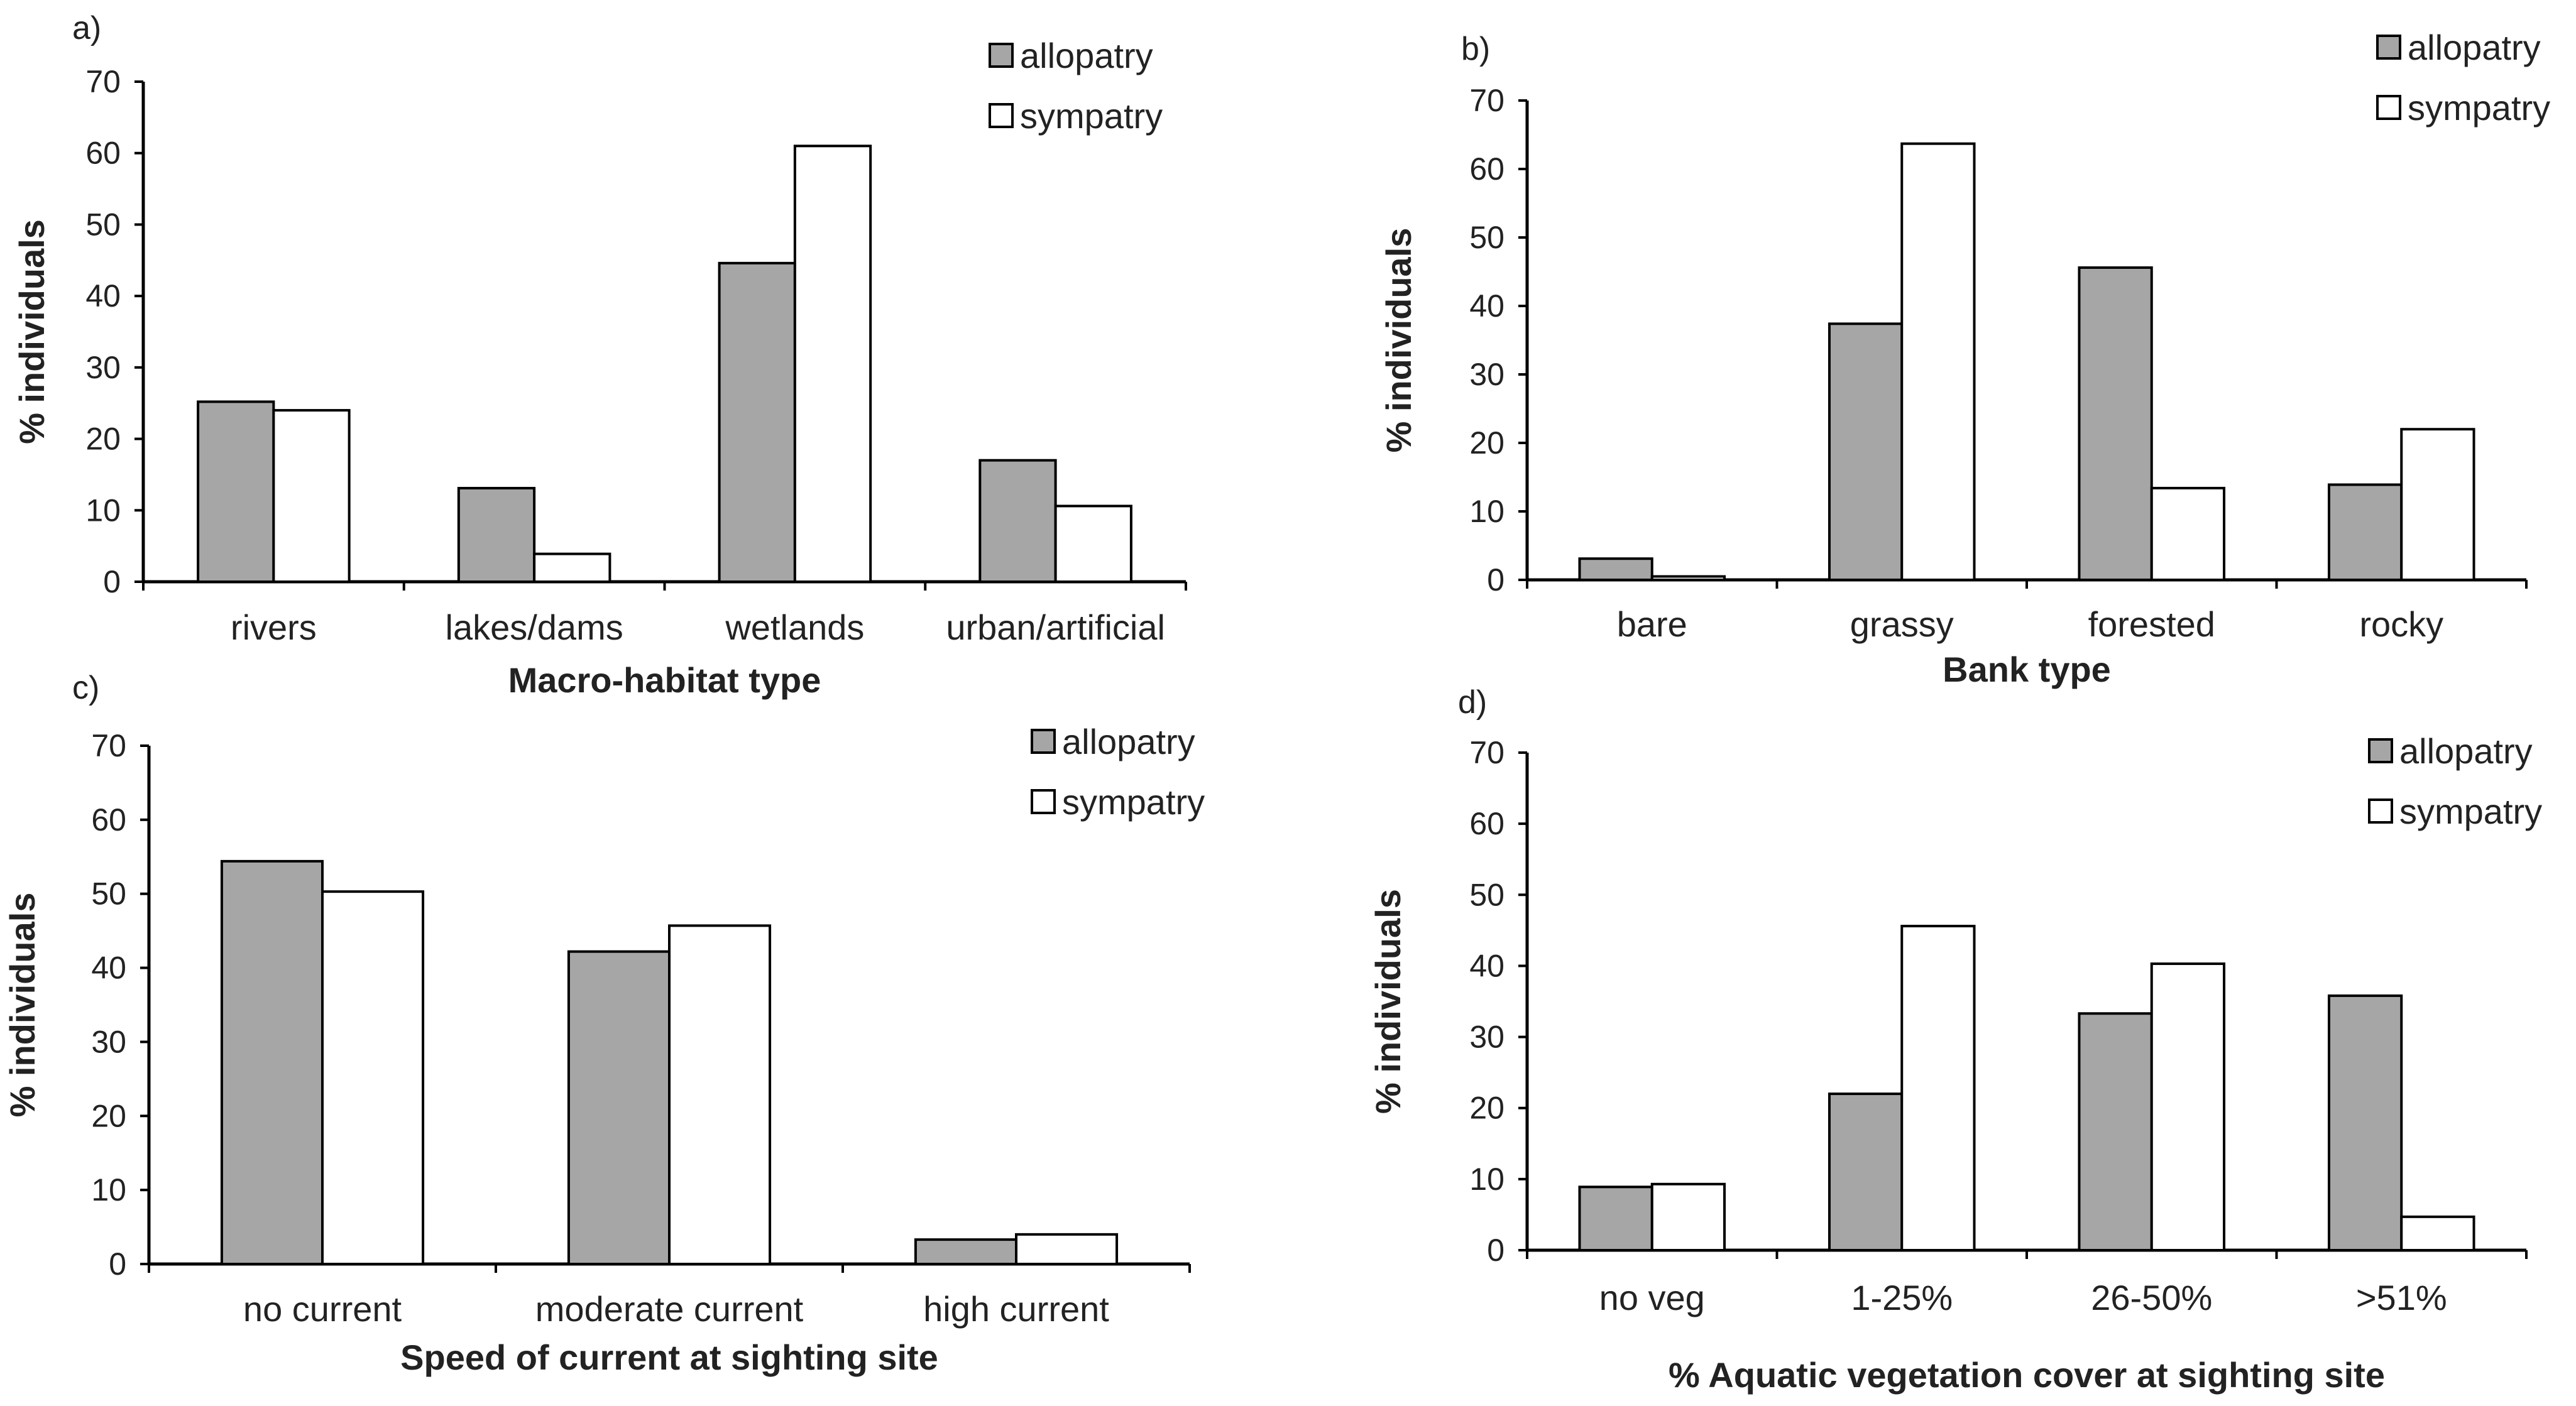 This screenshot has width=2576, height=1406. What do you see at coordinates (2027, 669) in the screenshot?
I see `x-axis-title: Bank type` at bounding box center [2027, 669].